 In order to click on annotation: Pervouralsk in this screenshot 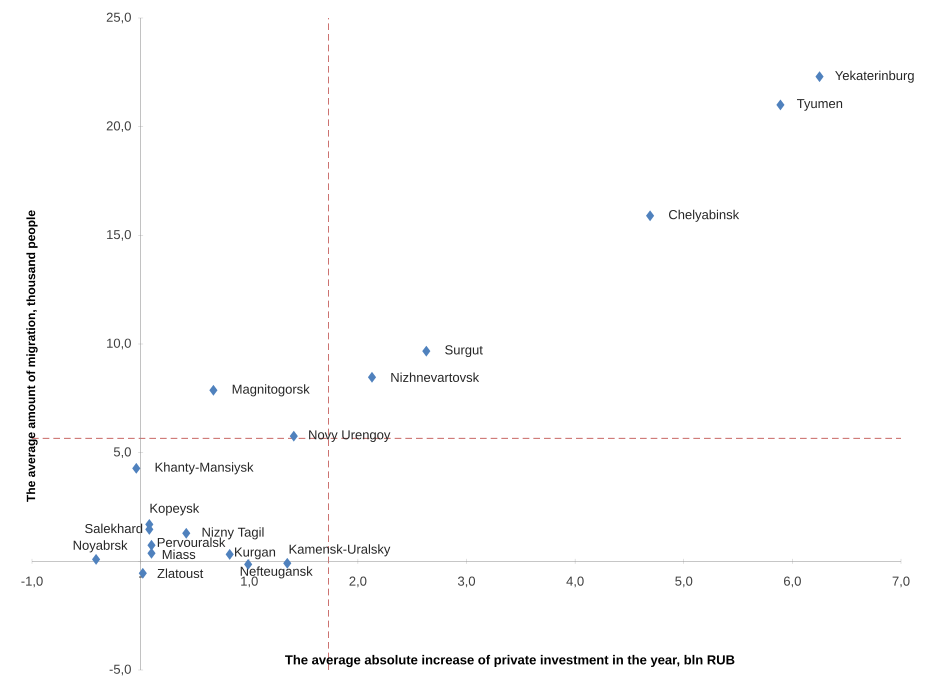, I will do `click(192, 542)`.